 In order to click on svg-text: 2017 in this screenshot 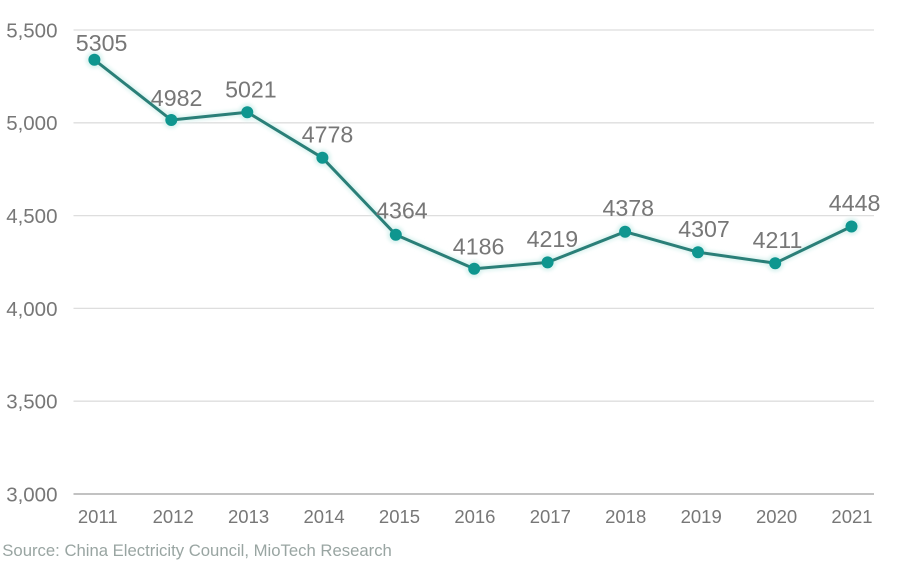, I will do `click(550, 516)`.